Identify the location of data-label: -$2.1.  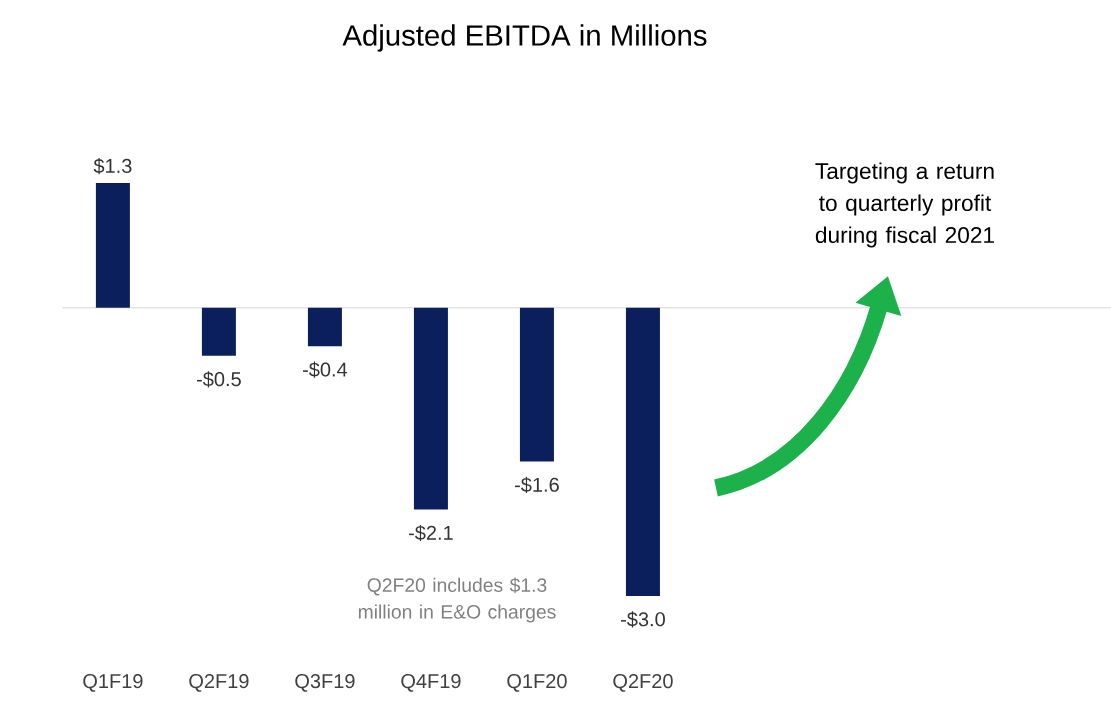
(431, 533).